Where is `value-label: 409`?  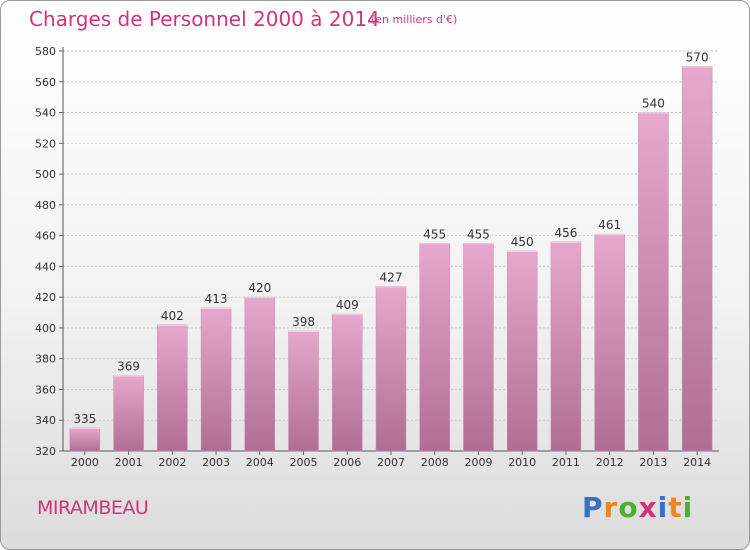 value-label: 409 is located at coordinates (347, 305).